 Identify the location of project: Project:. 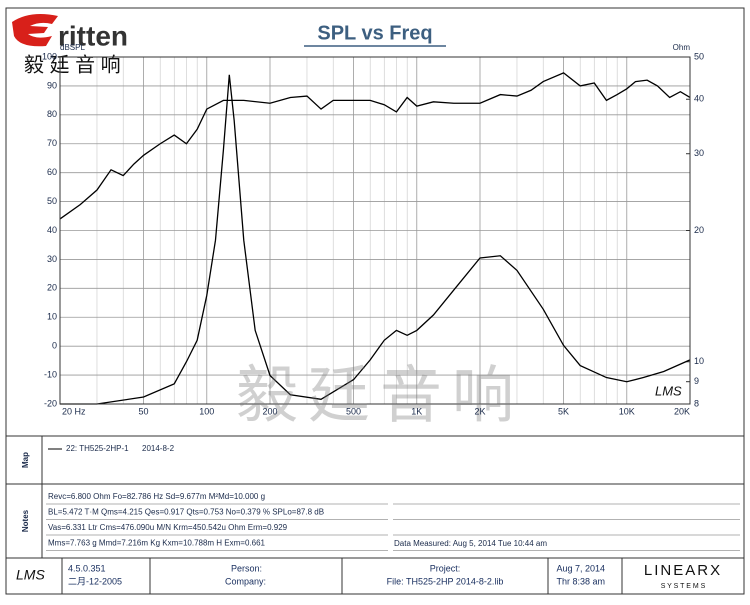
(445, 568).